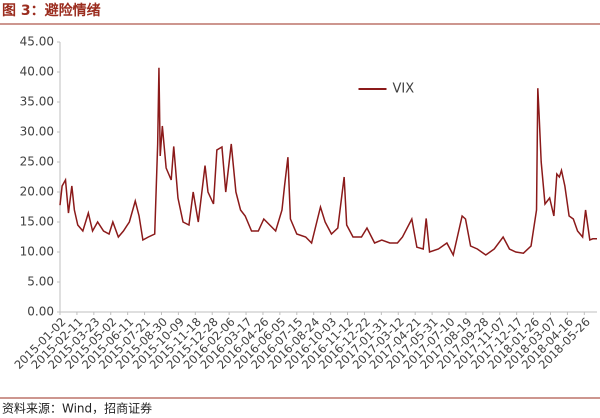  What do you see at coordinates (37, 102) in the screenshot?
I see `y-tick-label: 35.00` at bounding box center [37, 102].